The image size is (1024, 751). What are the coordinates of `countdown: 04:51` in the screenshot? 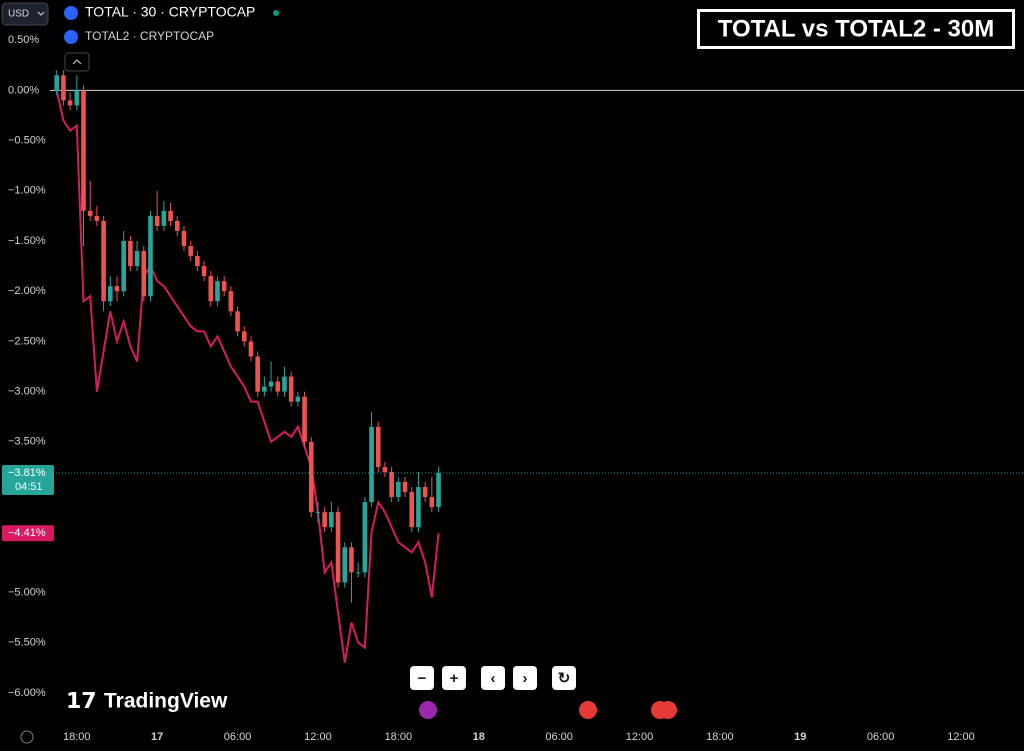 It's located at (29, 487).